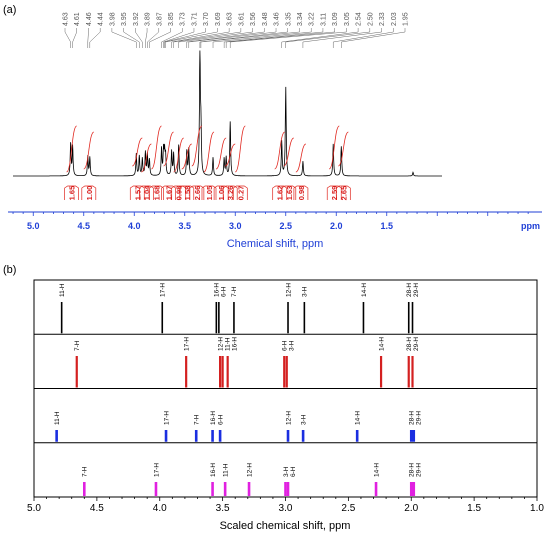 Image resolution: width=550 pixels, height=536 pixels. I want to click on peak-shift-label: 3.48, so click(265, 19).